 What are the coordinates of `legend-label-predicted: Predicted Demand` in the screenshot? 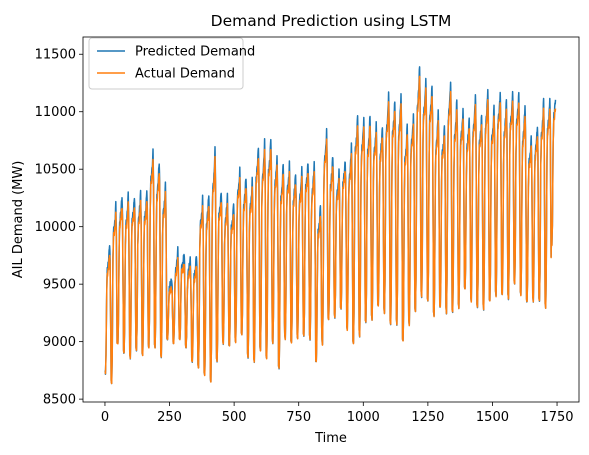 It's located at (195, 52).